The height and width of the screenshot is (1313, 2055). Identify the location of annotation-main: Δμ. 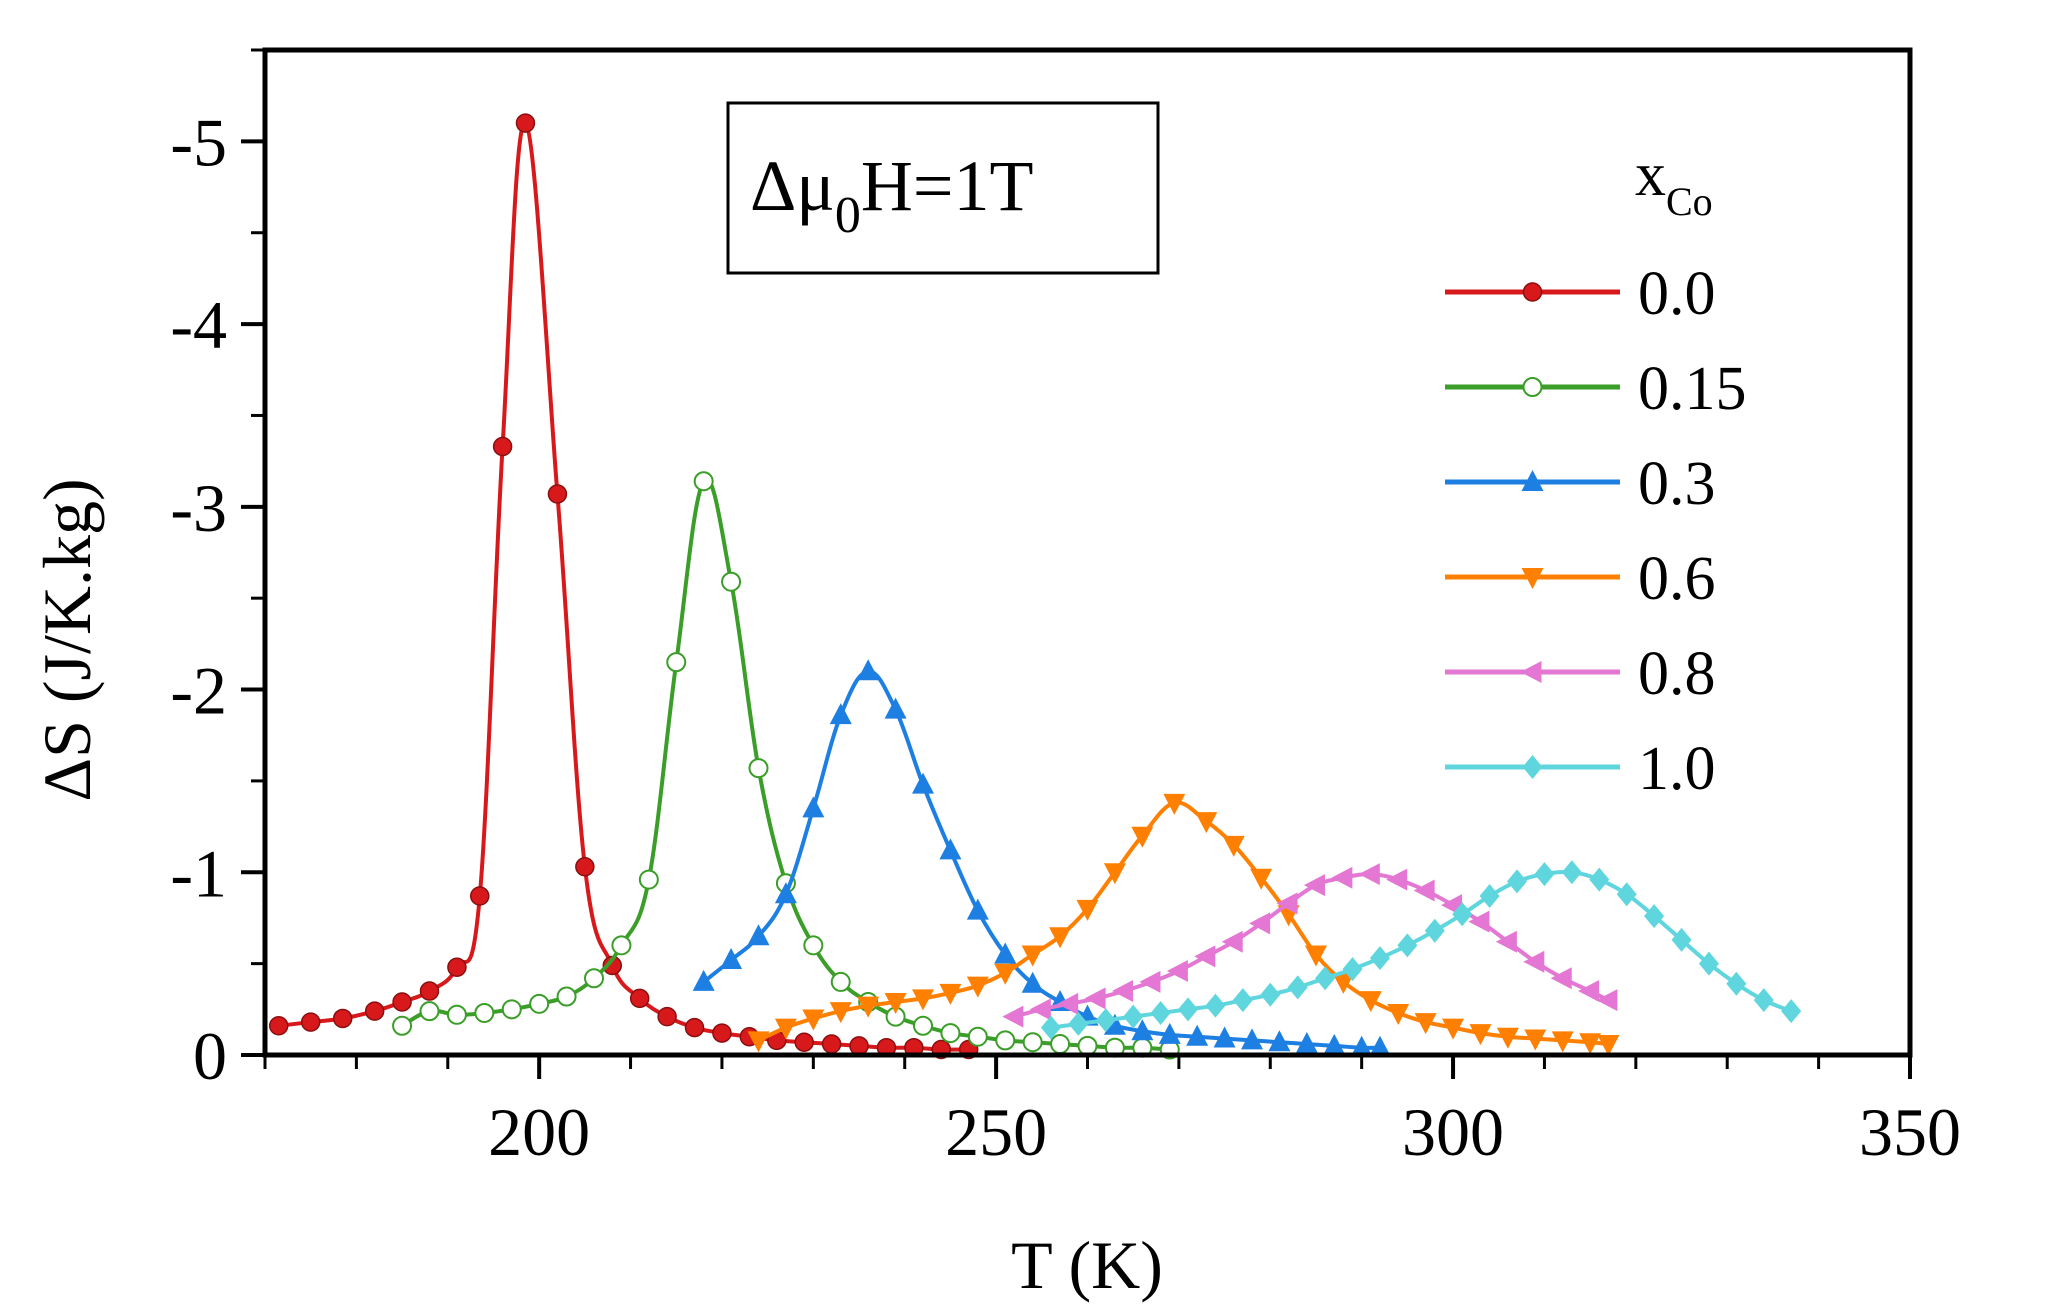
(792, 186).